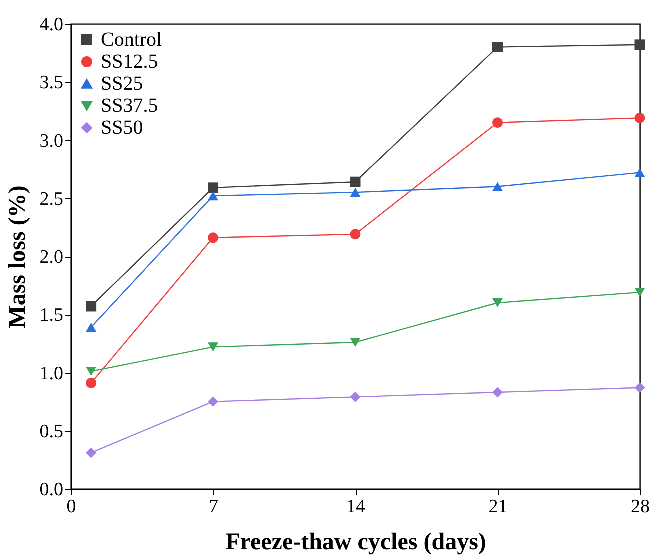 Image resolution: width=666 pixels, height=559 pixels. Describe the element at coordinates (132, 40) in the screenshot. I see `legend-label: Control` at that location.